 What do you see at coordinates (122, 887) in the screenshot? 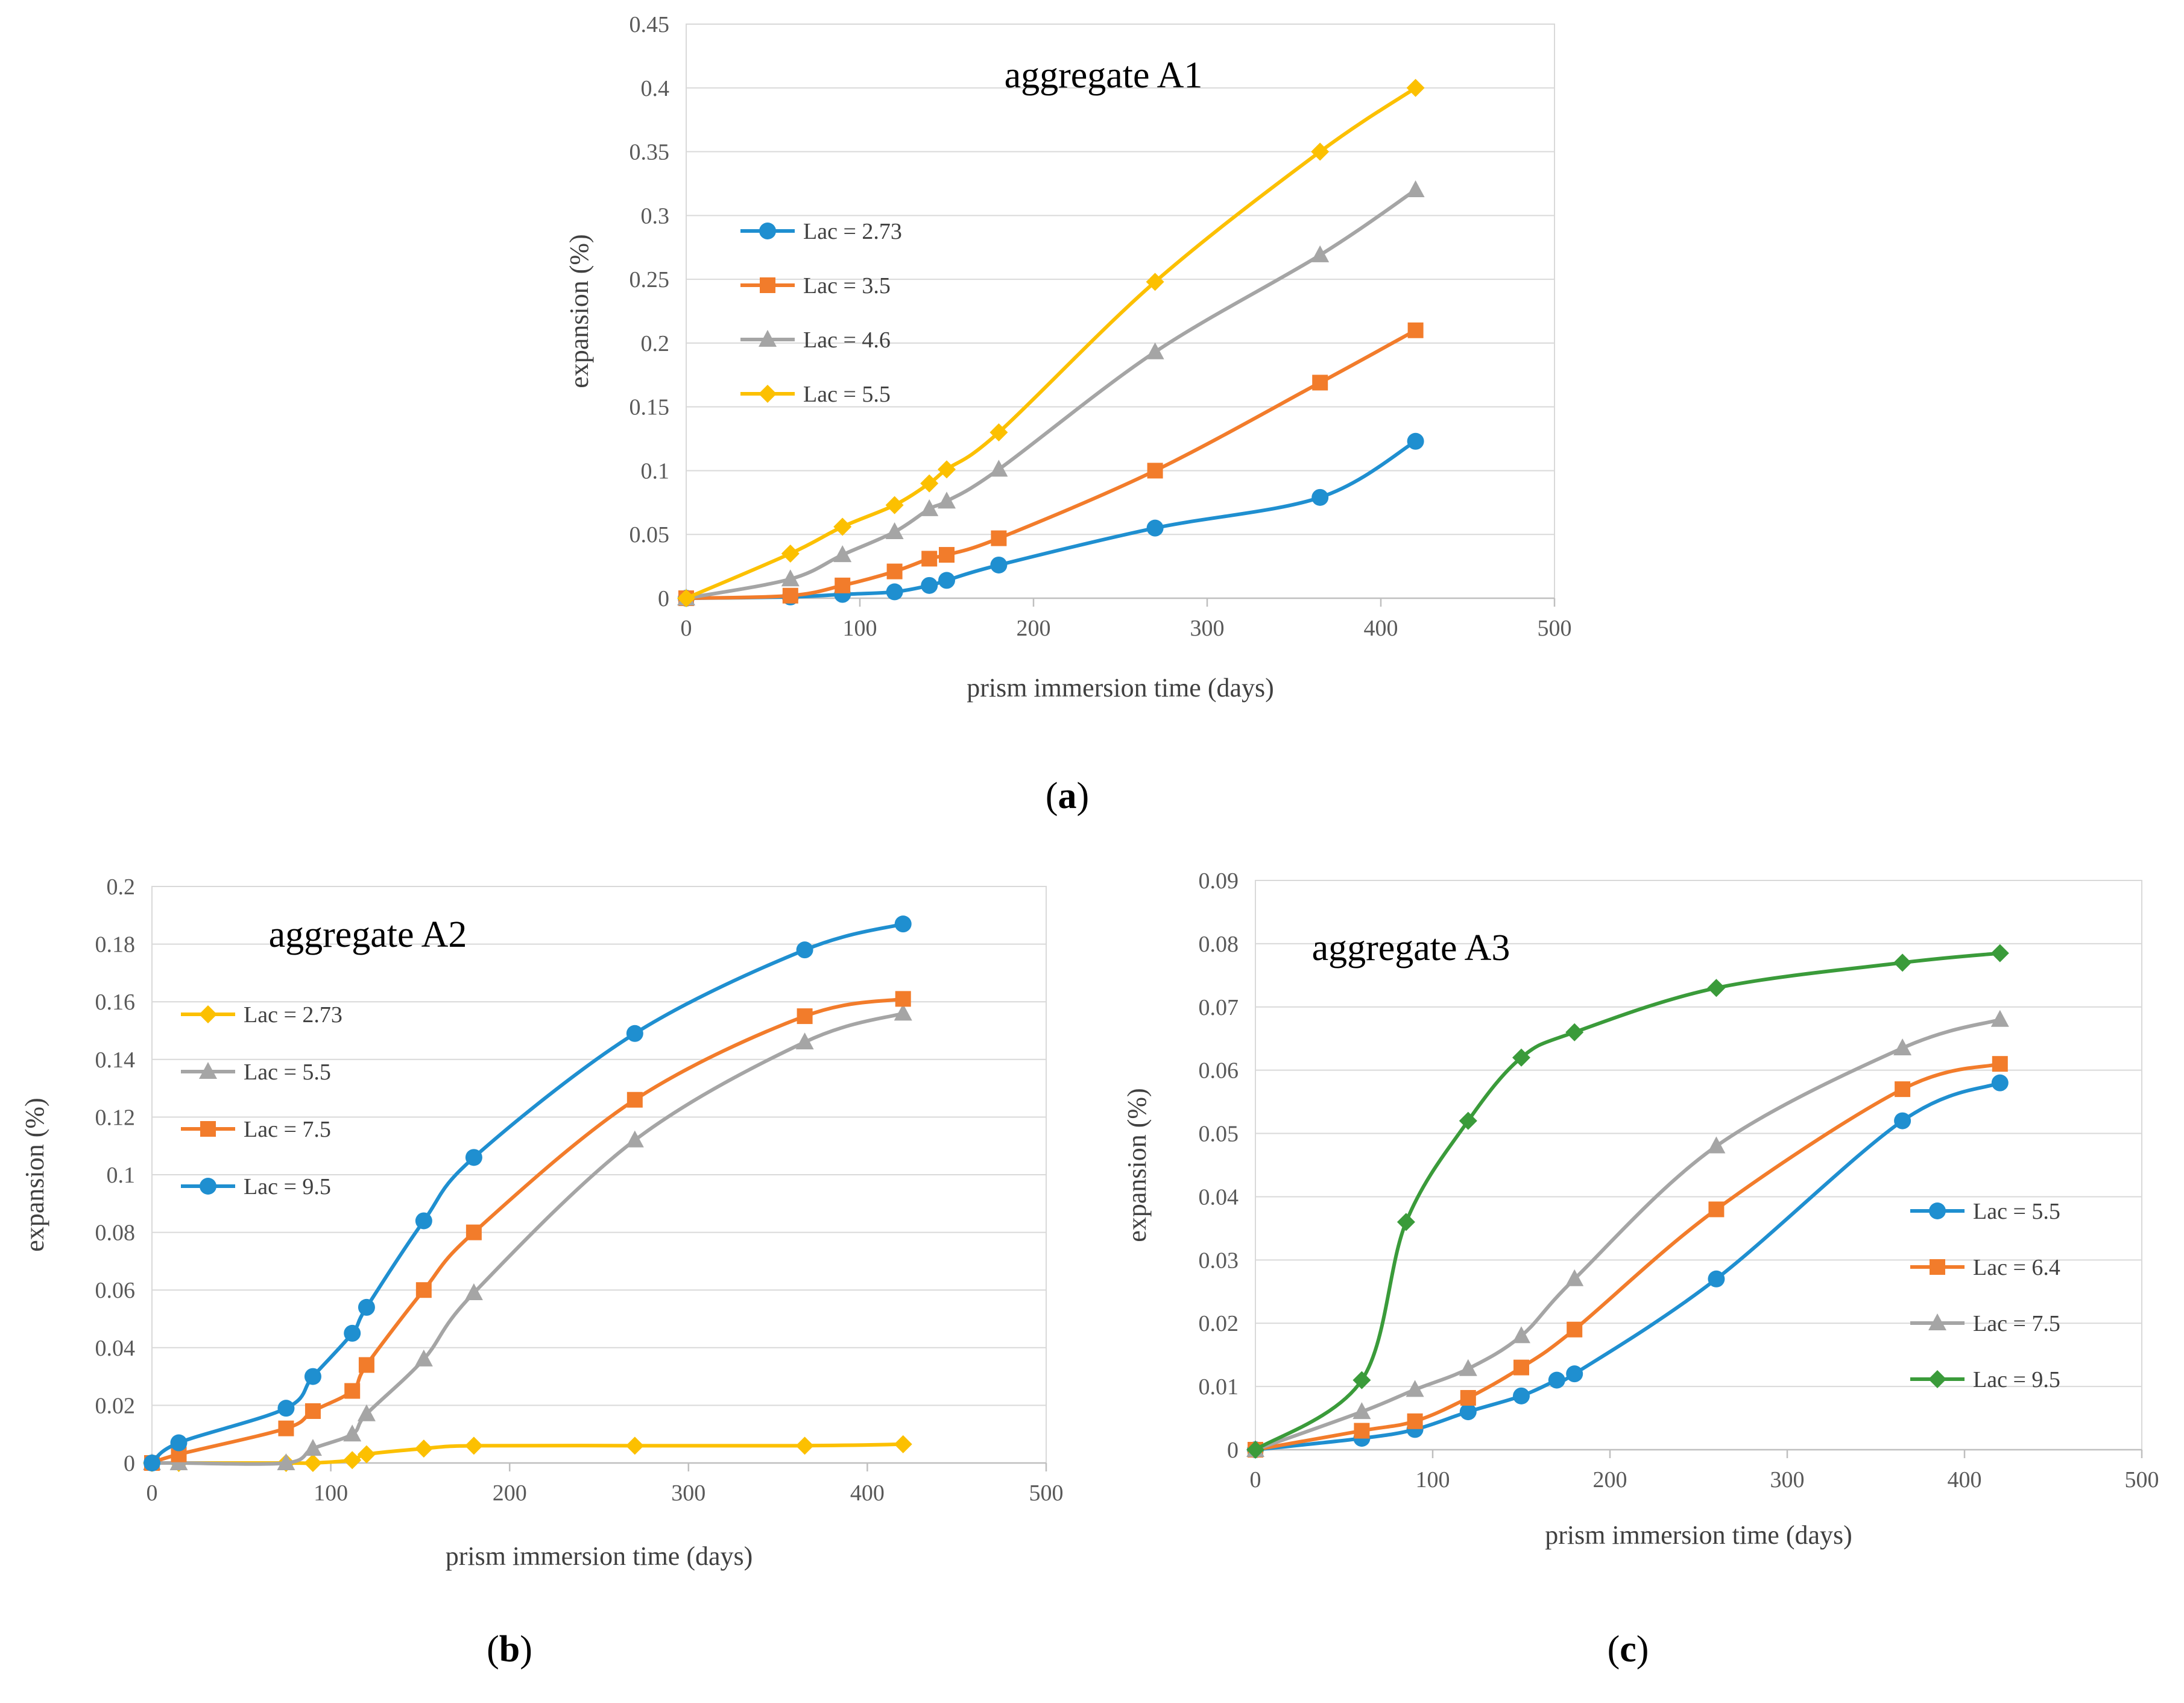
I see `y-tick-label: 0.2` at bounding box center [122, 887].